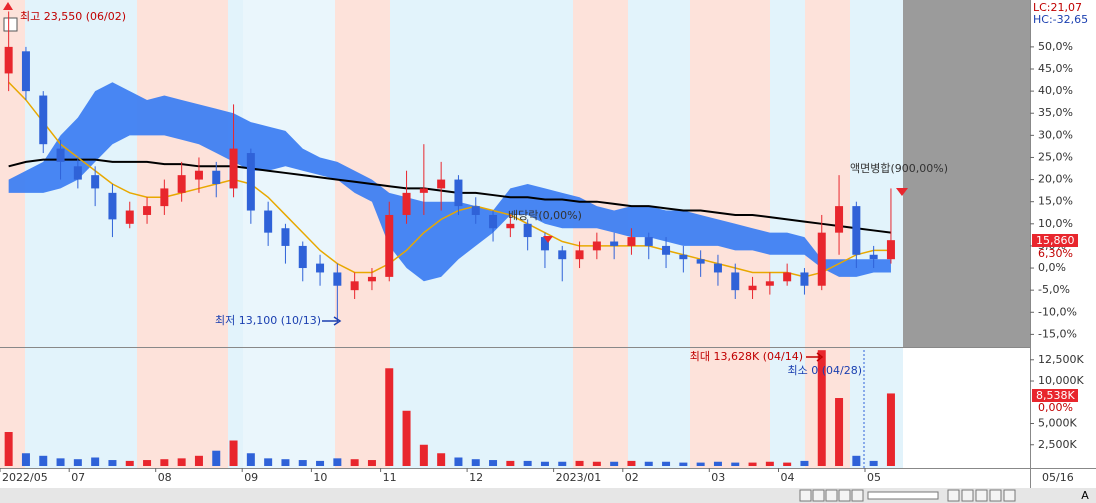 The height and width of the screenshot is (503, 1096). I want to click on y-tick-label: -10,0%, so click(1057, 311).